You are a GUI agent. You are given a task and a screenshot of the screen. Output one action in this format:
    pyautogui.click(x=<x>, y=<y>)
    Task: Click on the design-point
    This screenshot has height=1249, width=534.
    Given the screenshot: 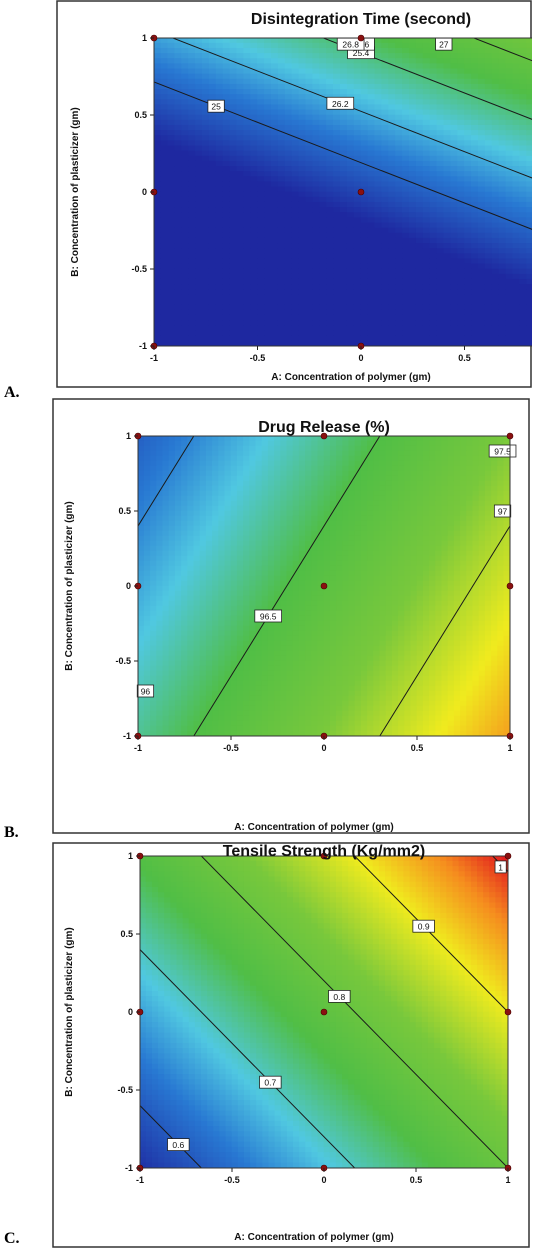 What is the action you would take?
    pyautogui.click(x=361, y=192)
    